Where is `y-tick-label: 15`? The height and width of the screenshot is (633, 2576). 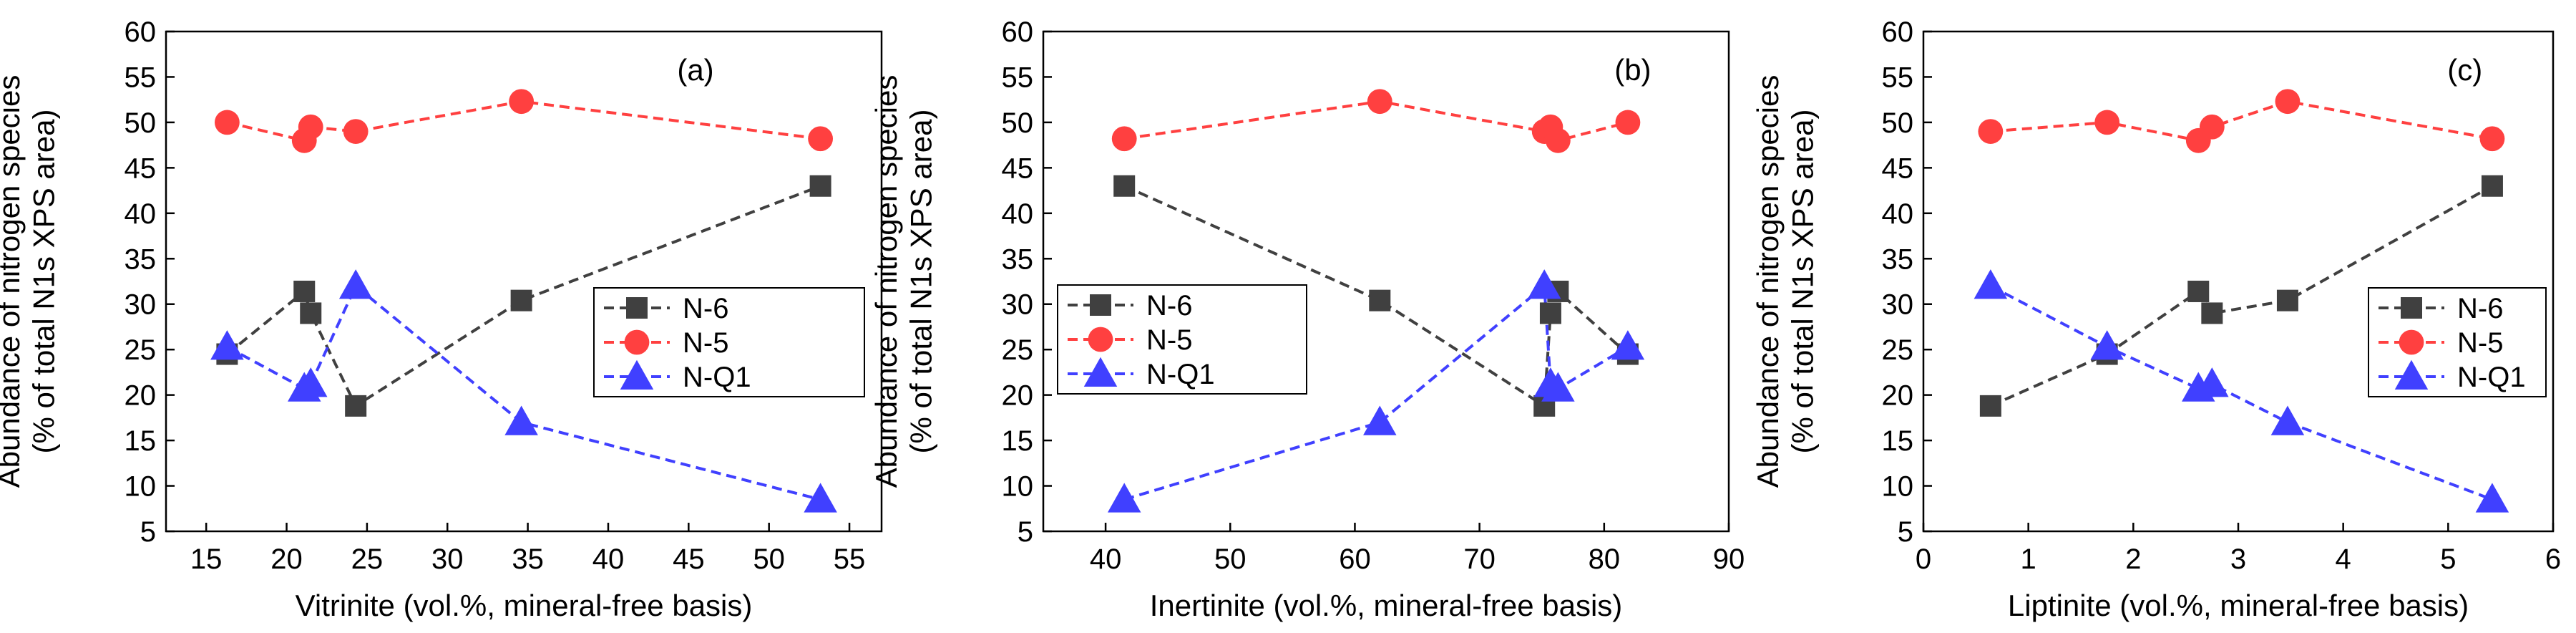
y-tick-label: 15 is located at coordinates (1018, 441).